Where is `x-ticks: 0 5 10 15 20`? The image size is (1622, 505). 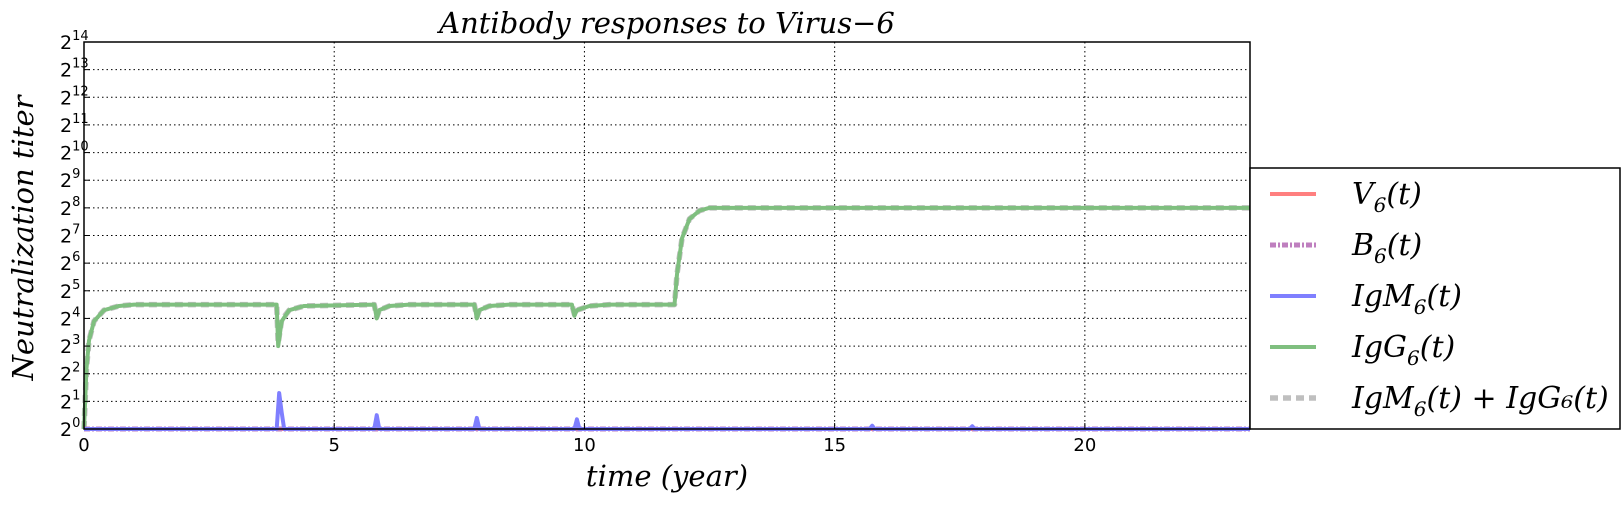
x-ticks: 0 5 10 15 20 is located at coordinates (587, 439).